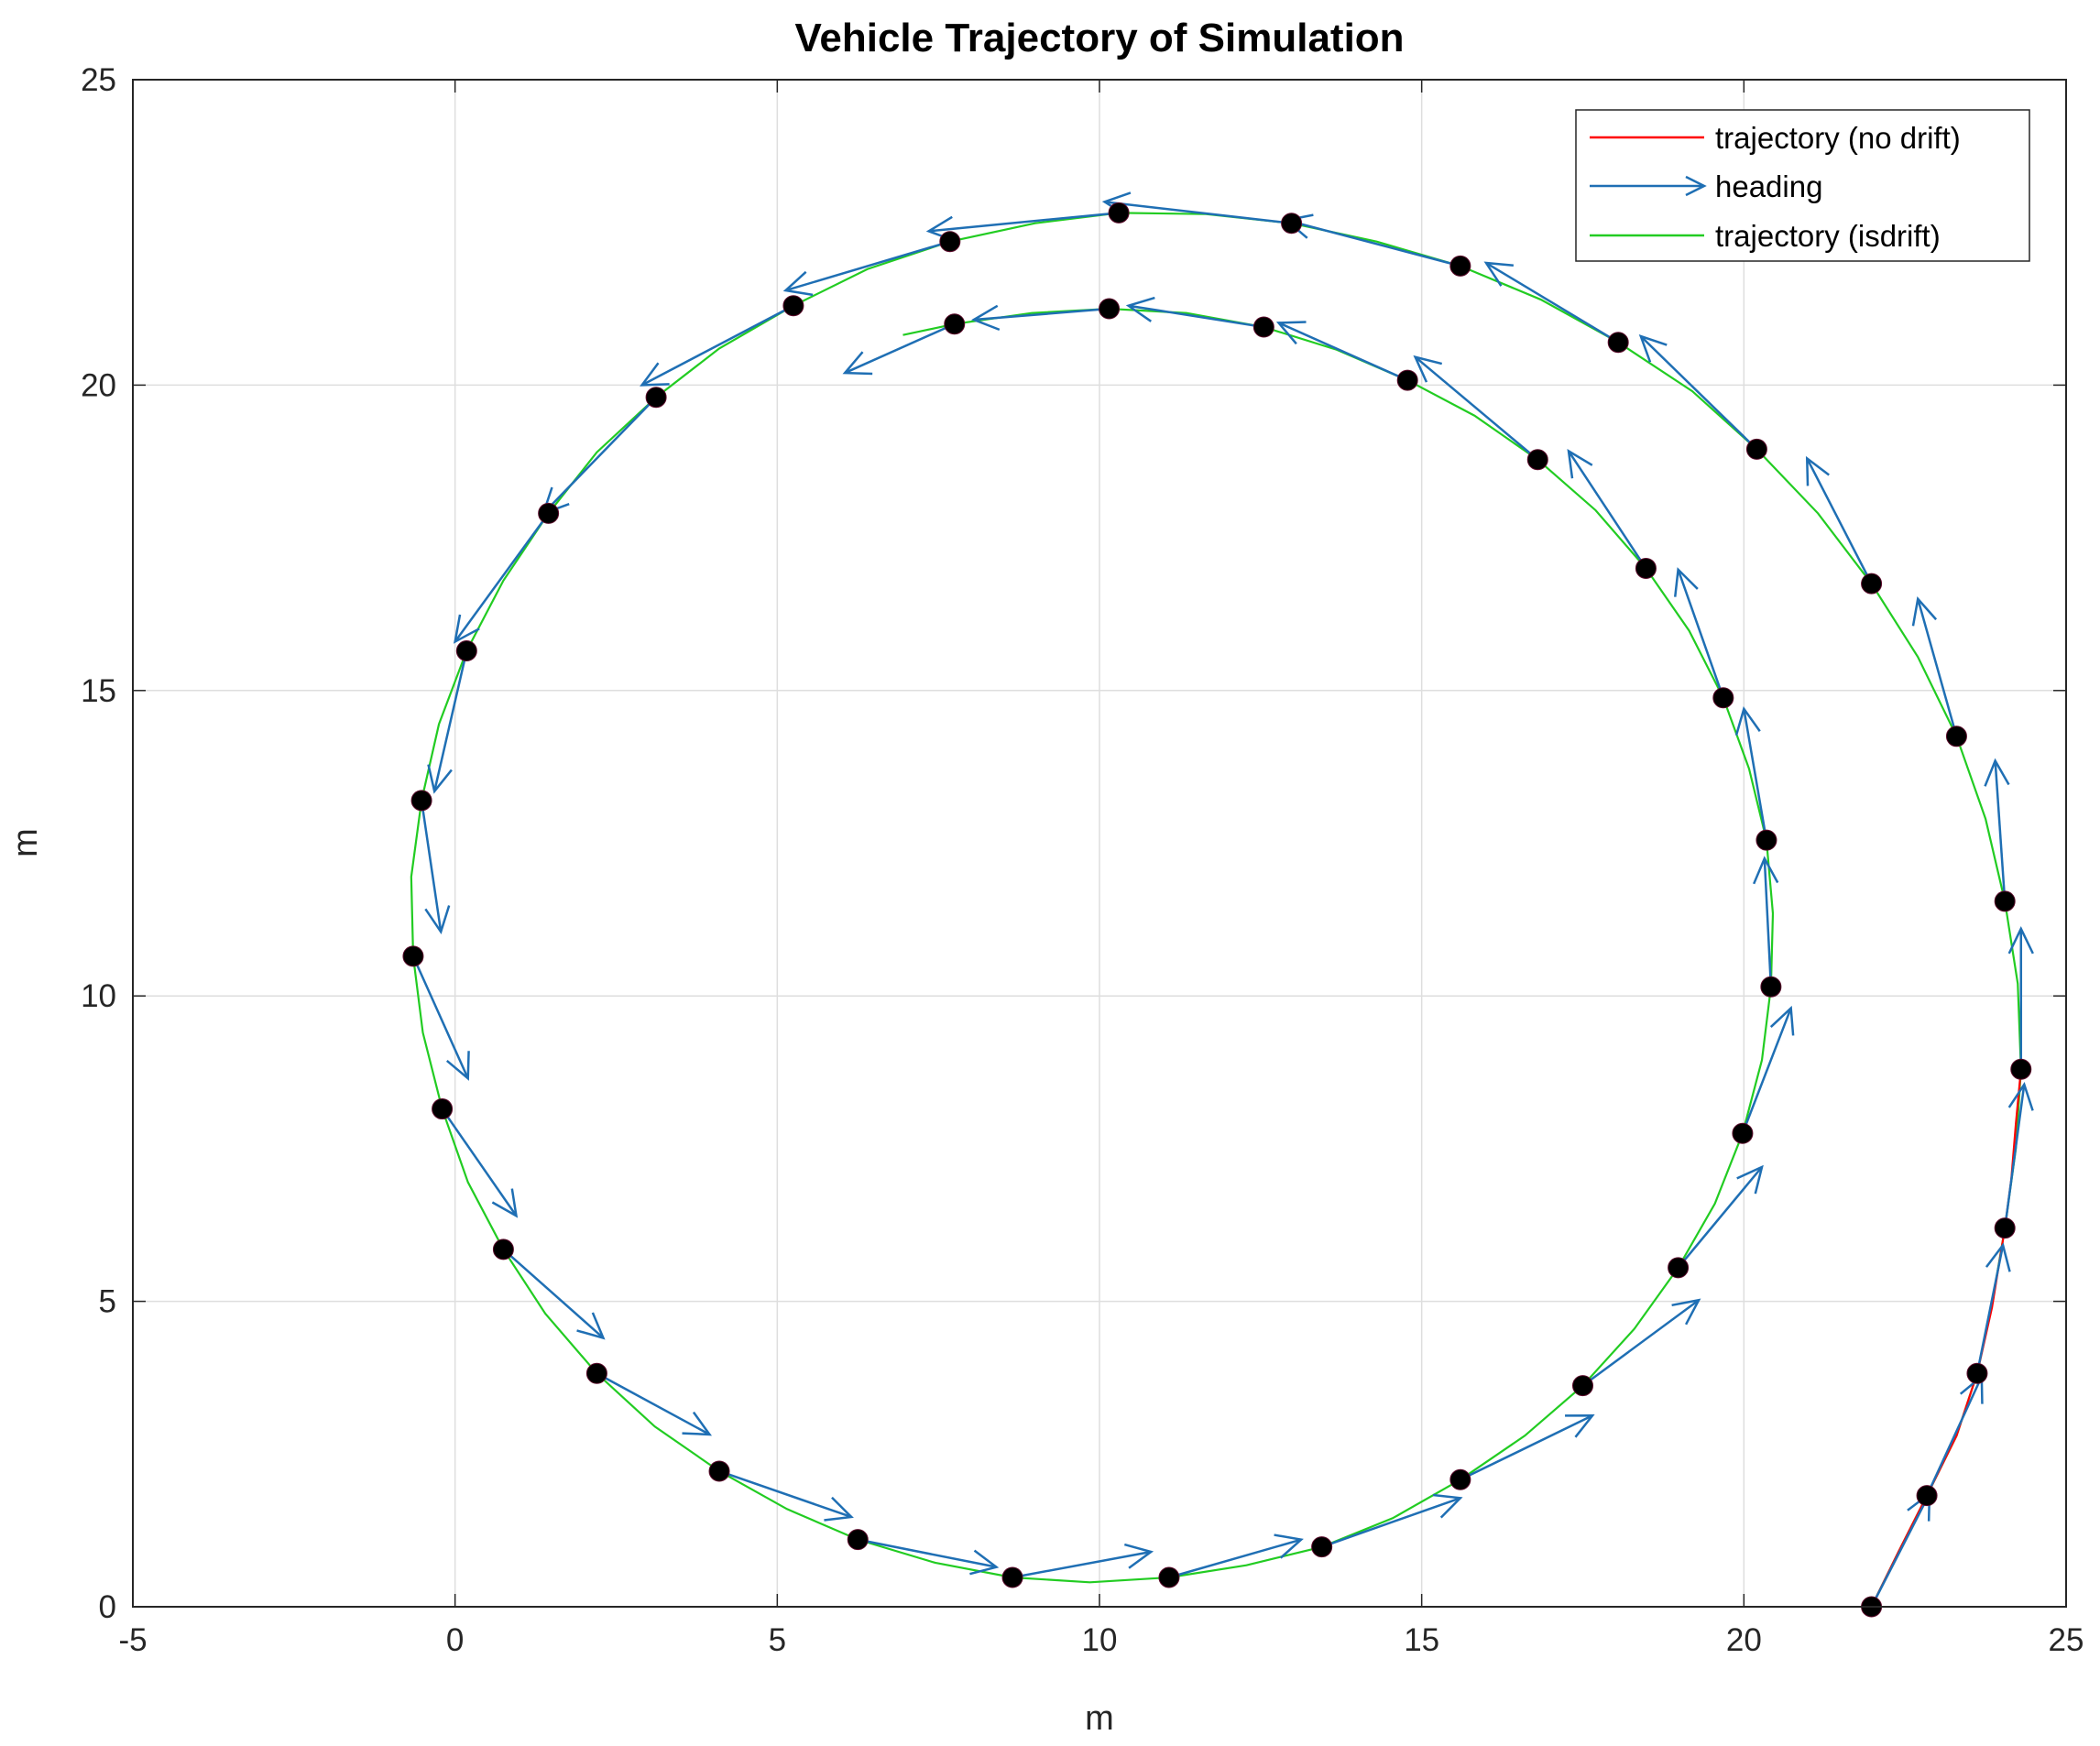  I want to click on y-tick-label: 15, so click(98, 691).